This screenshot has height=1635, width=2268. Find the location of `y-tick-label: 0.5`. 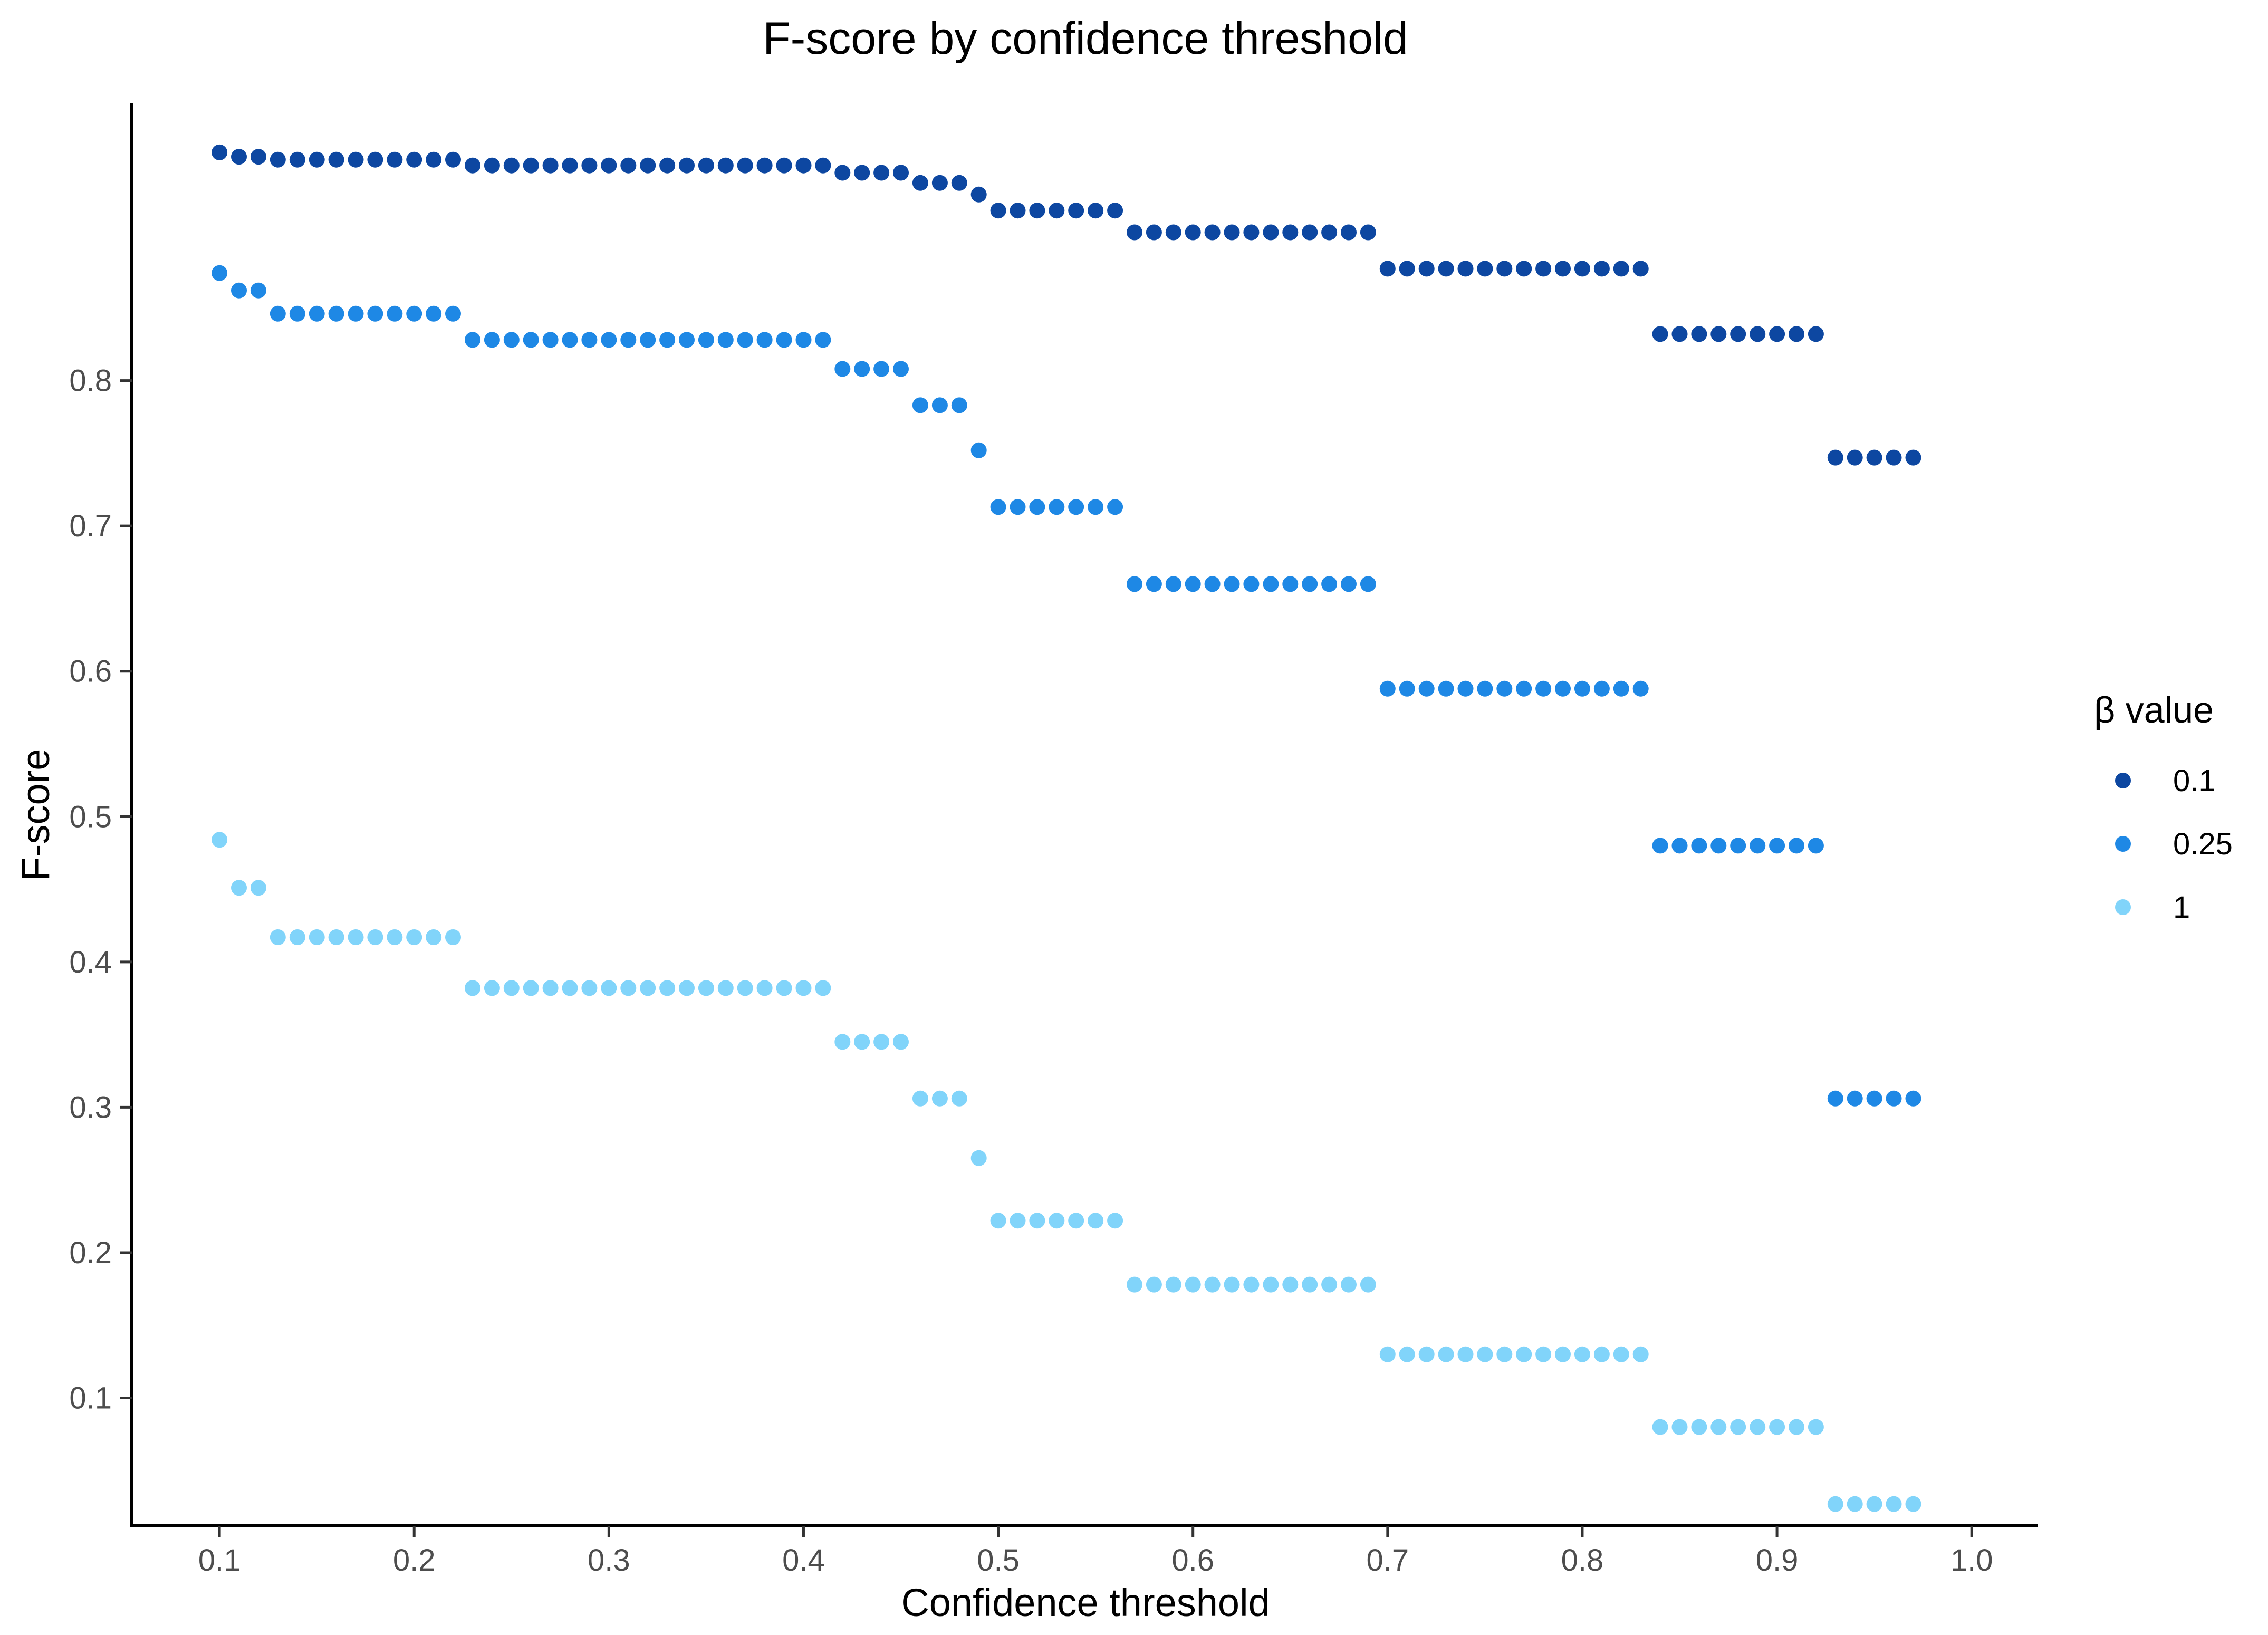

y-tick-label: 0.5 is located at coordinates (90, 817).